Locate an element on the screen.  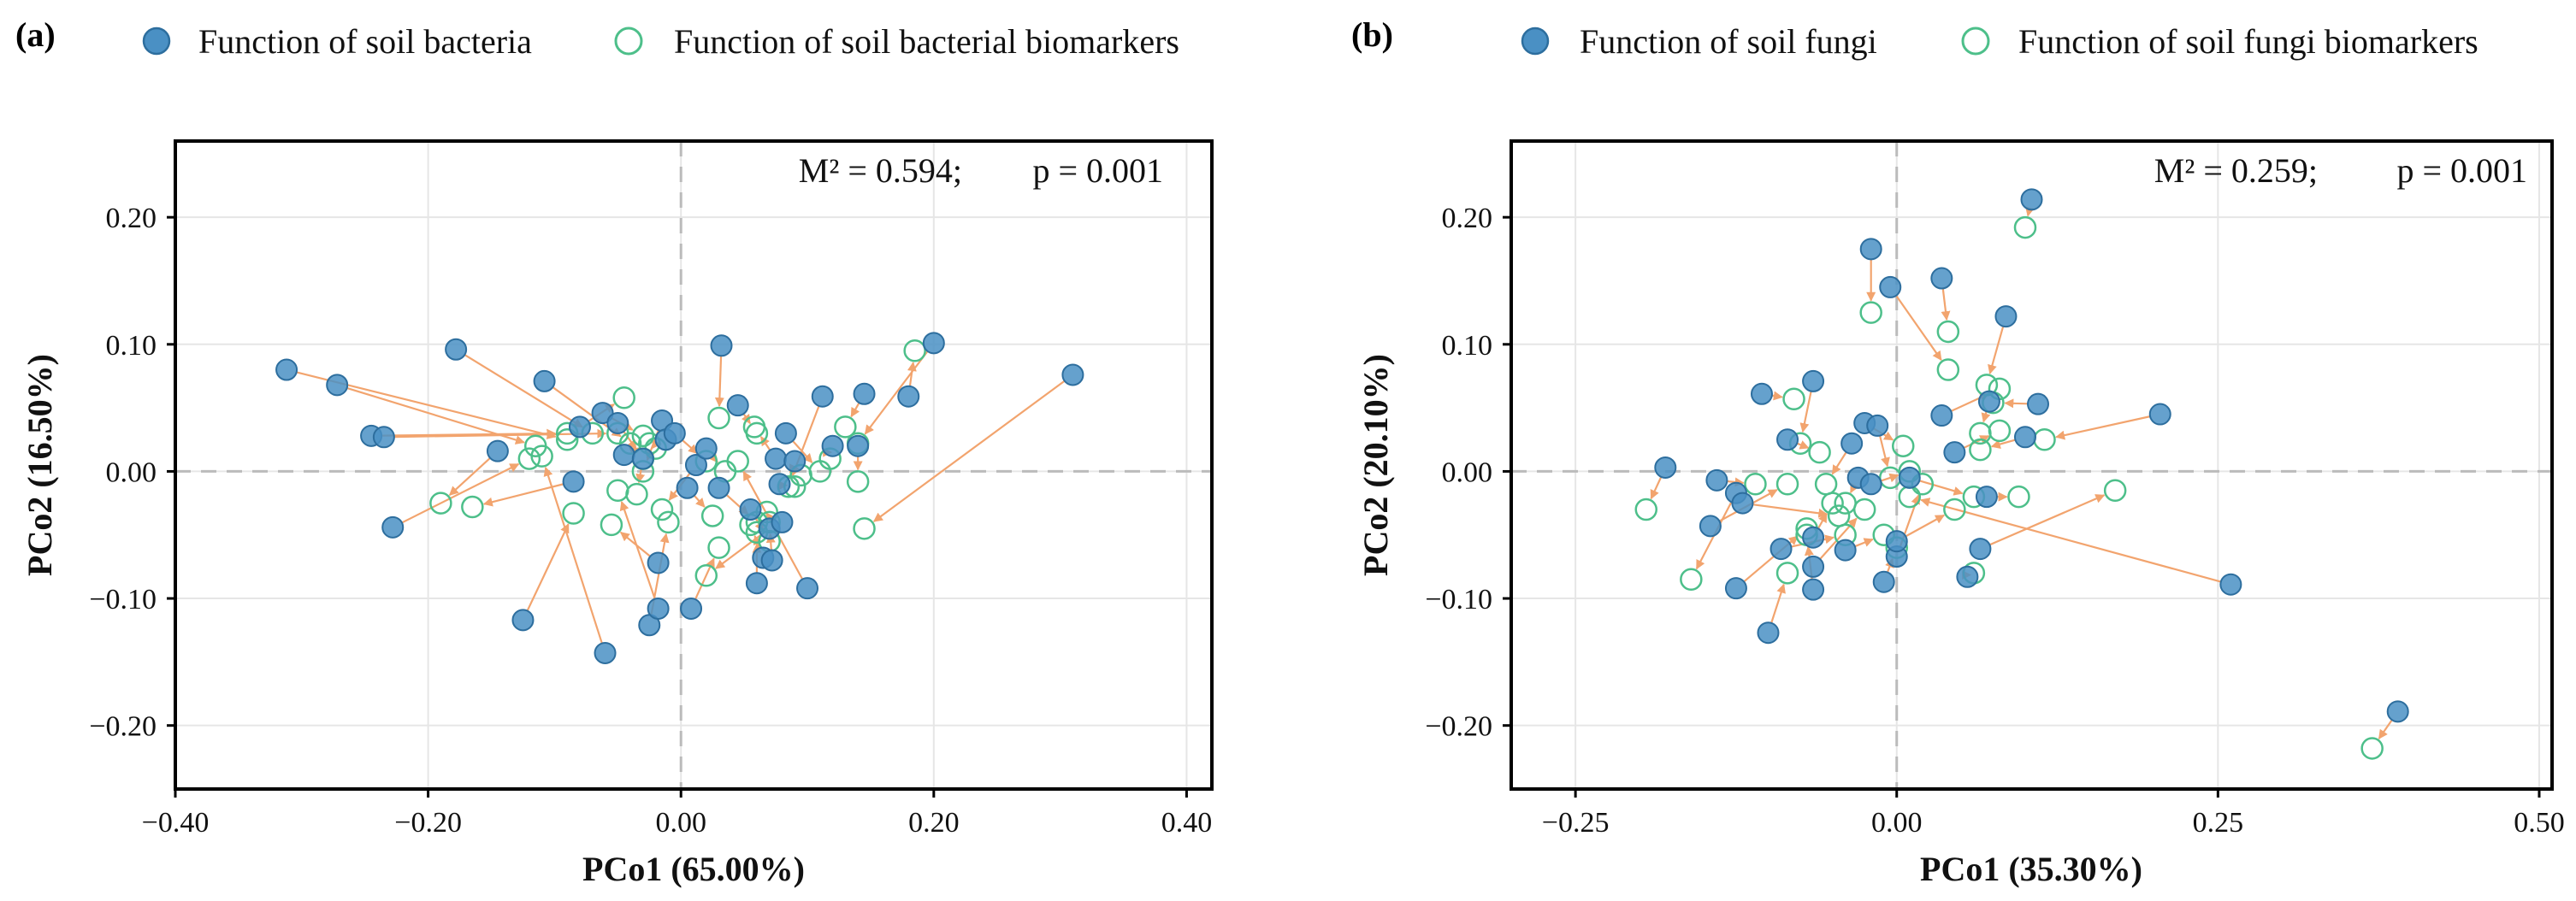
plot-a-ytick-label-1: −0.10 is located at coordinates (123, 599).